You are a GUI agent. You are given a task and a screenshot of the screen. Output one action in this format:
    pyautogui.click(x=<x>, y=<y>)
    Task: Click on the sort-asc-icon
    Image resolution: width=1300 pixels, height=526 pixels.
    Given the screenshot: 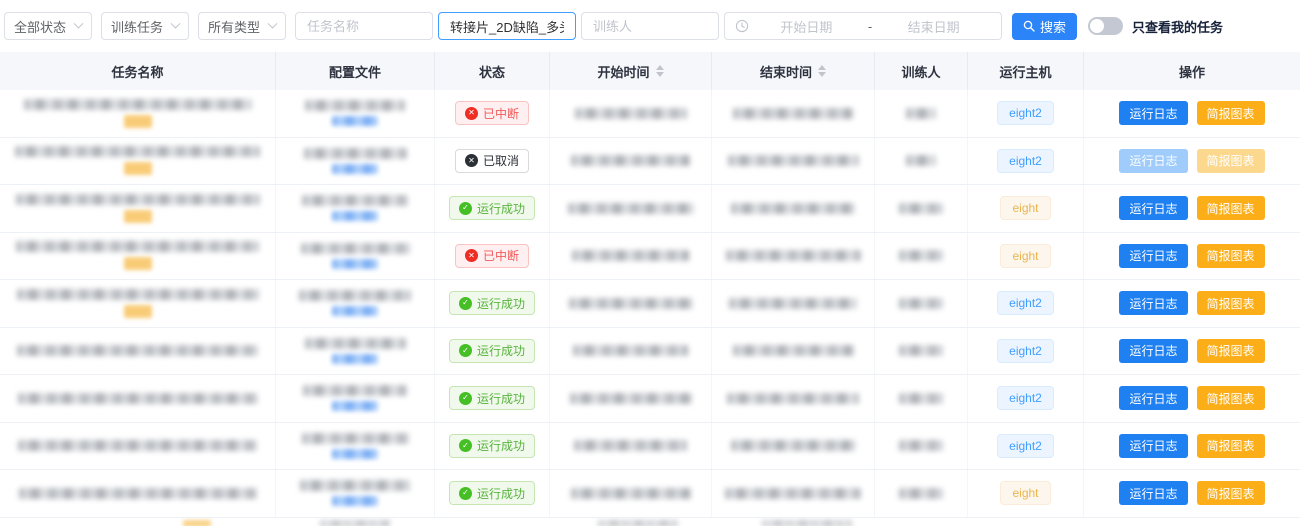 What is the action you would take?
    pyautogui.click(x=659, y=67)
    